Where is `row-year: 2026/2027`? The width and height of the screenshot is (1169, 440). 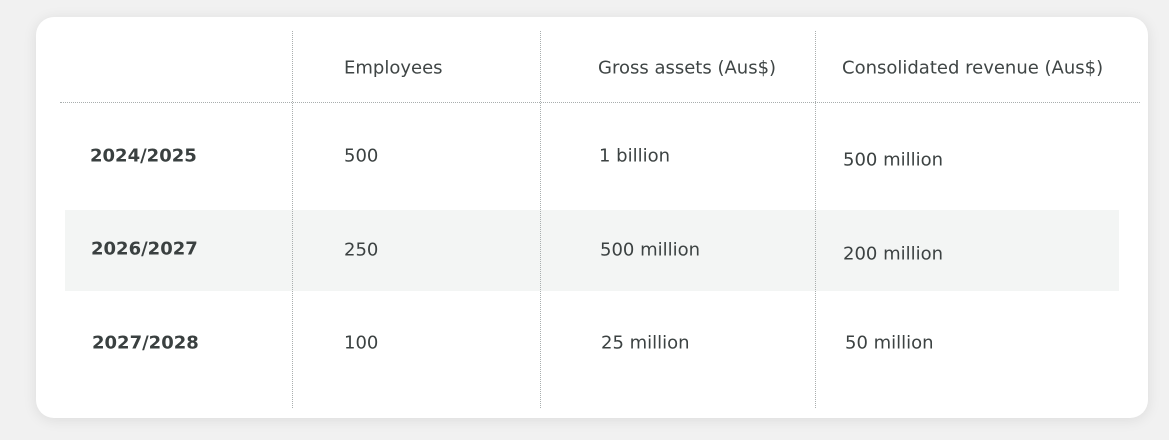 row-year: 2026/2027 is located at coordinates (144, 249).